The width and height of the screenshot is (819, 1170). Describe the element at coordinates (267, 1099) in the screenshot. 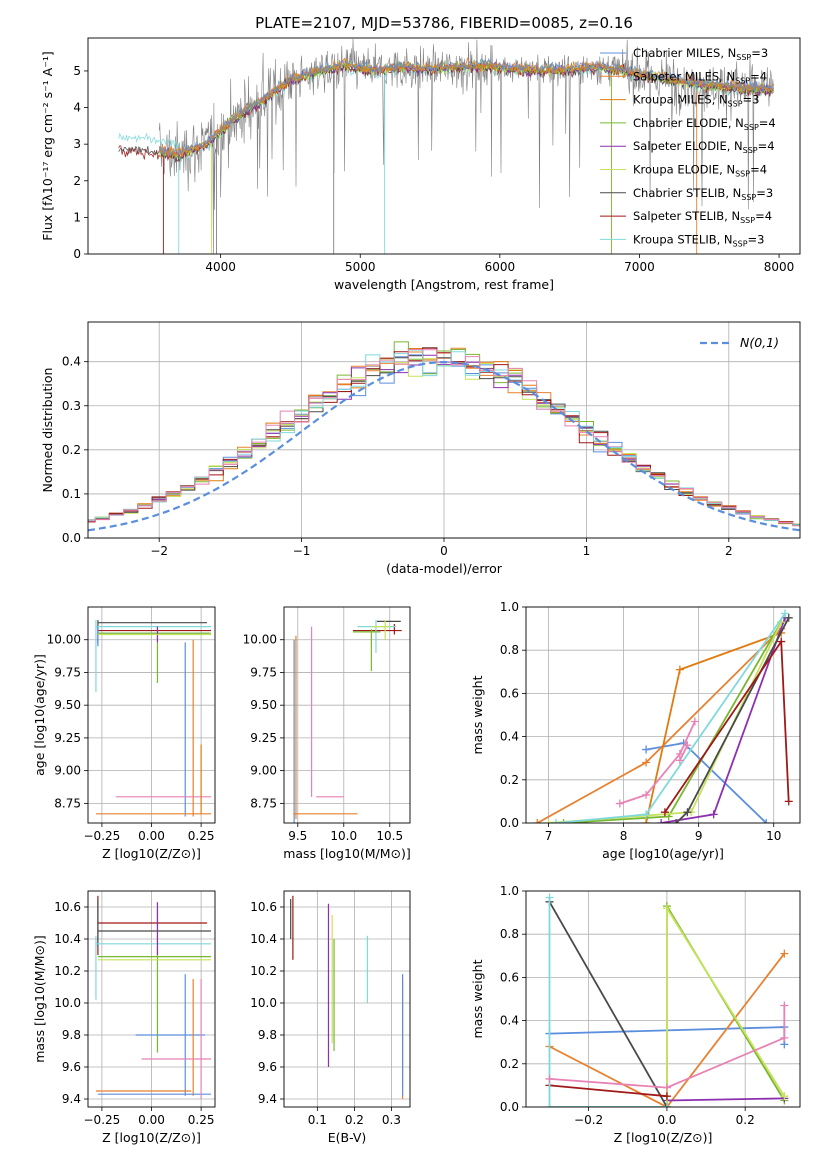

I see `mass_vs_ebv-ytick-label: 9.4` at that location.